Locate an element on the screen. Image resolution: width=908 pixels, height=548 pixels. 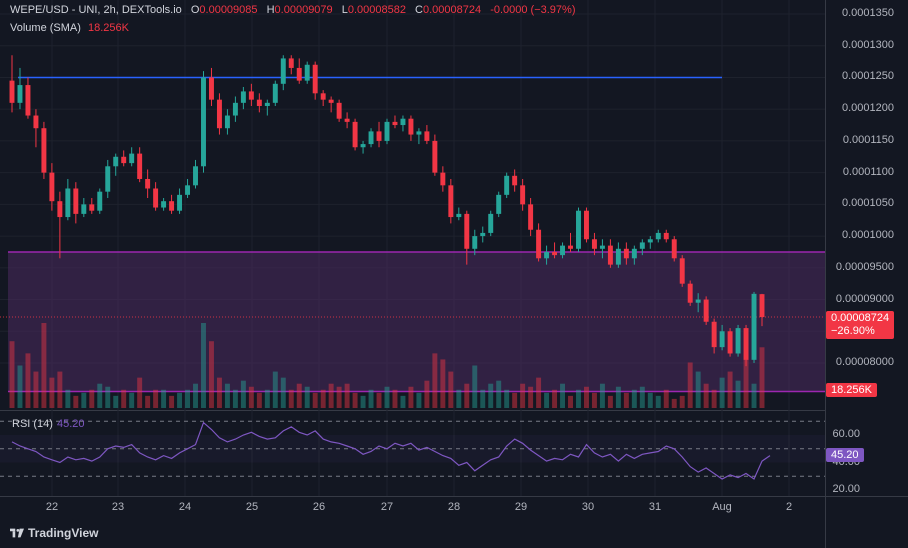
time-axis-label: 29 is located at coordinates (521, 507).